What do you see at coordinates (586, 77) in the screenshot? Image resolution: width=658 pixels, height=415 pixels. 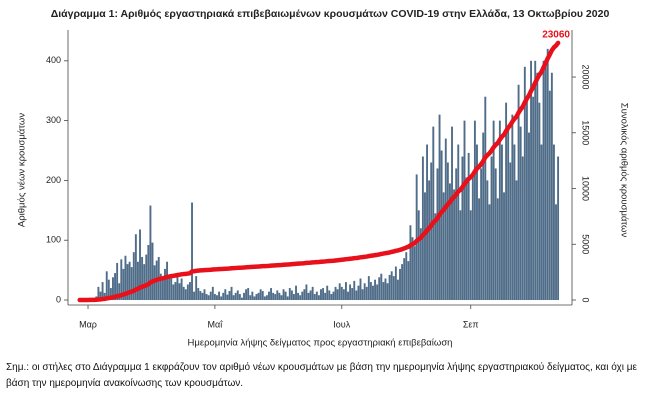 I see `y2-tick-label: 20000` at bounding box center [586, 77].